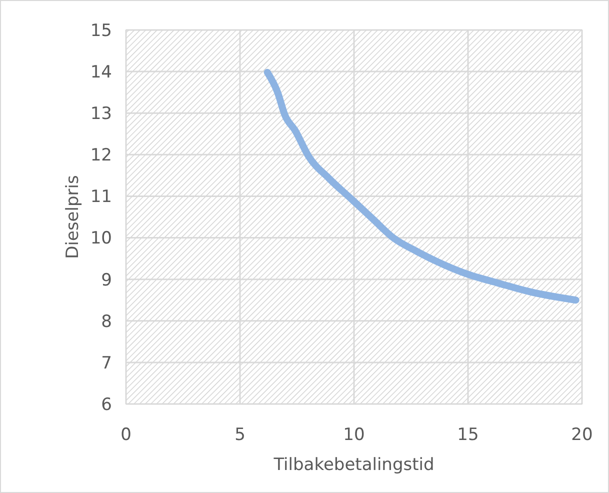 The height and width of the screenshot is (493, 609). I want to click on x-tick-label: 0, so click(126, 435).